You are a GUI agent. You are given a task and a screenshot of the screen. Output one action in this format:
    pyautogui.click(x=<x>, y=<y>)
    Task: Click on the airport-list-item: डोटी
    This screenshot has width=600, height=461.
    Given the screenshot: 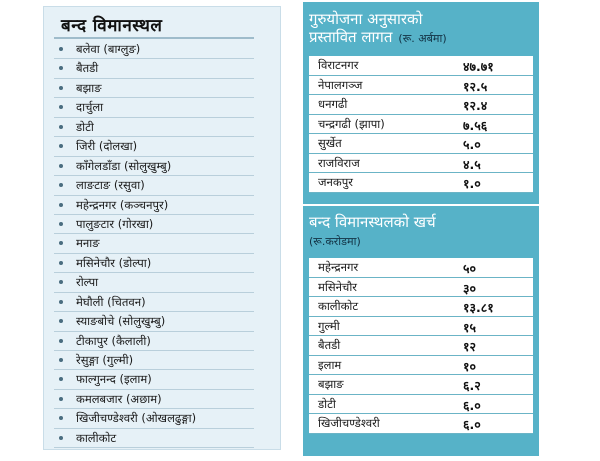 What is the action you would take?
    pyautogui.click(x=154, y=128)
    